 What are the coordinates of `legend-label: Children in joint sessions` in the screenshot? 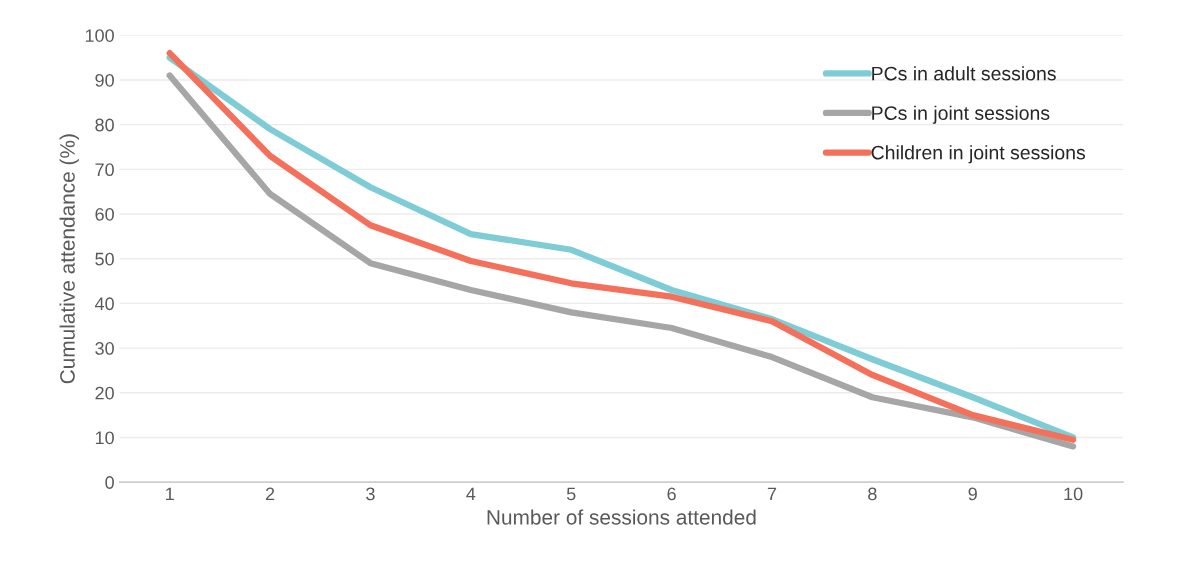 It's located at (978, 154).